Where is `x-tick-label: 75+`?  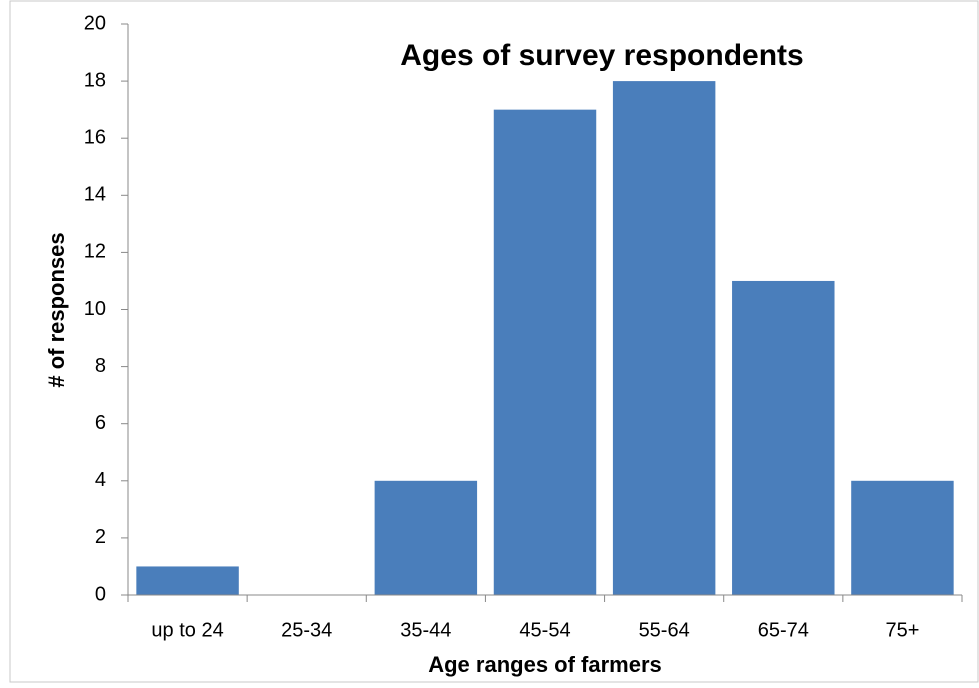
x-tick-label: 75+ is located at coordinates (902, 630).